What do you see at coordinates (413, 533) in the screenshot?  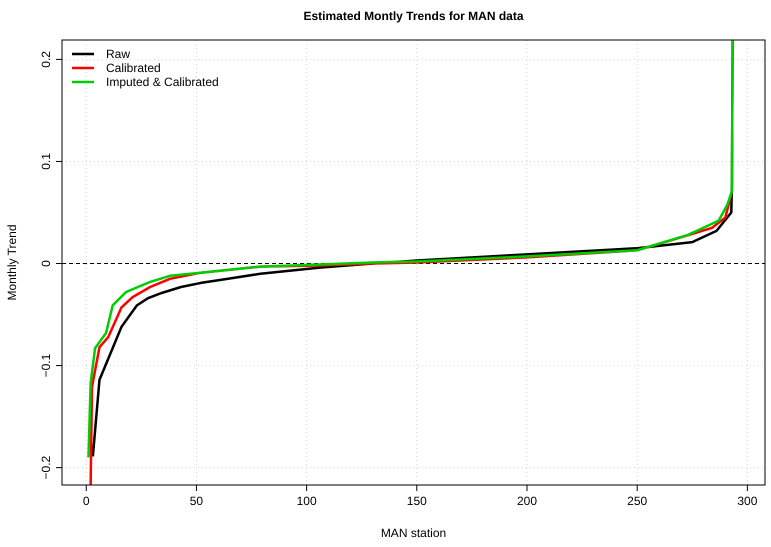 I see `x-axis-title: MAN station` at bounding box center [413, 533].